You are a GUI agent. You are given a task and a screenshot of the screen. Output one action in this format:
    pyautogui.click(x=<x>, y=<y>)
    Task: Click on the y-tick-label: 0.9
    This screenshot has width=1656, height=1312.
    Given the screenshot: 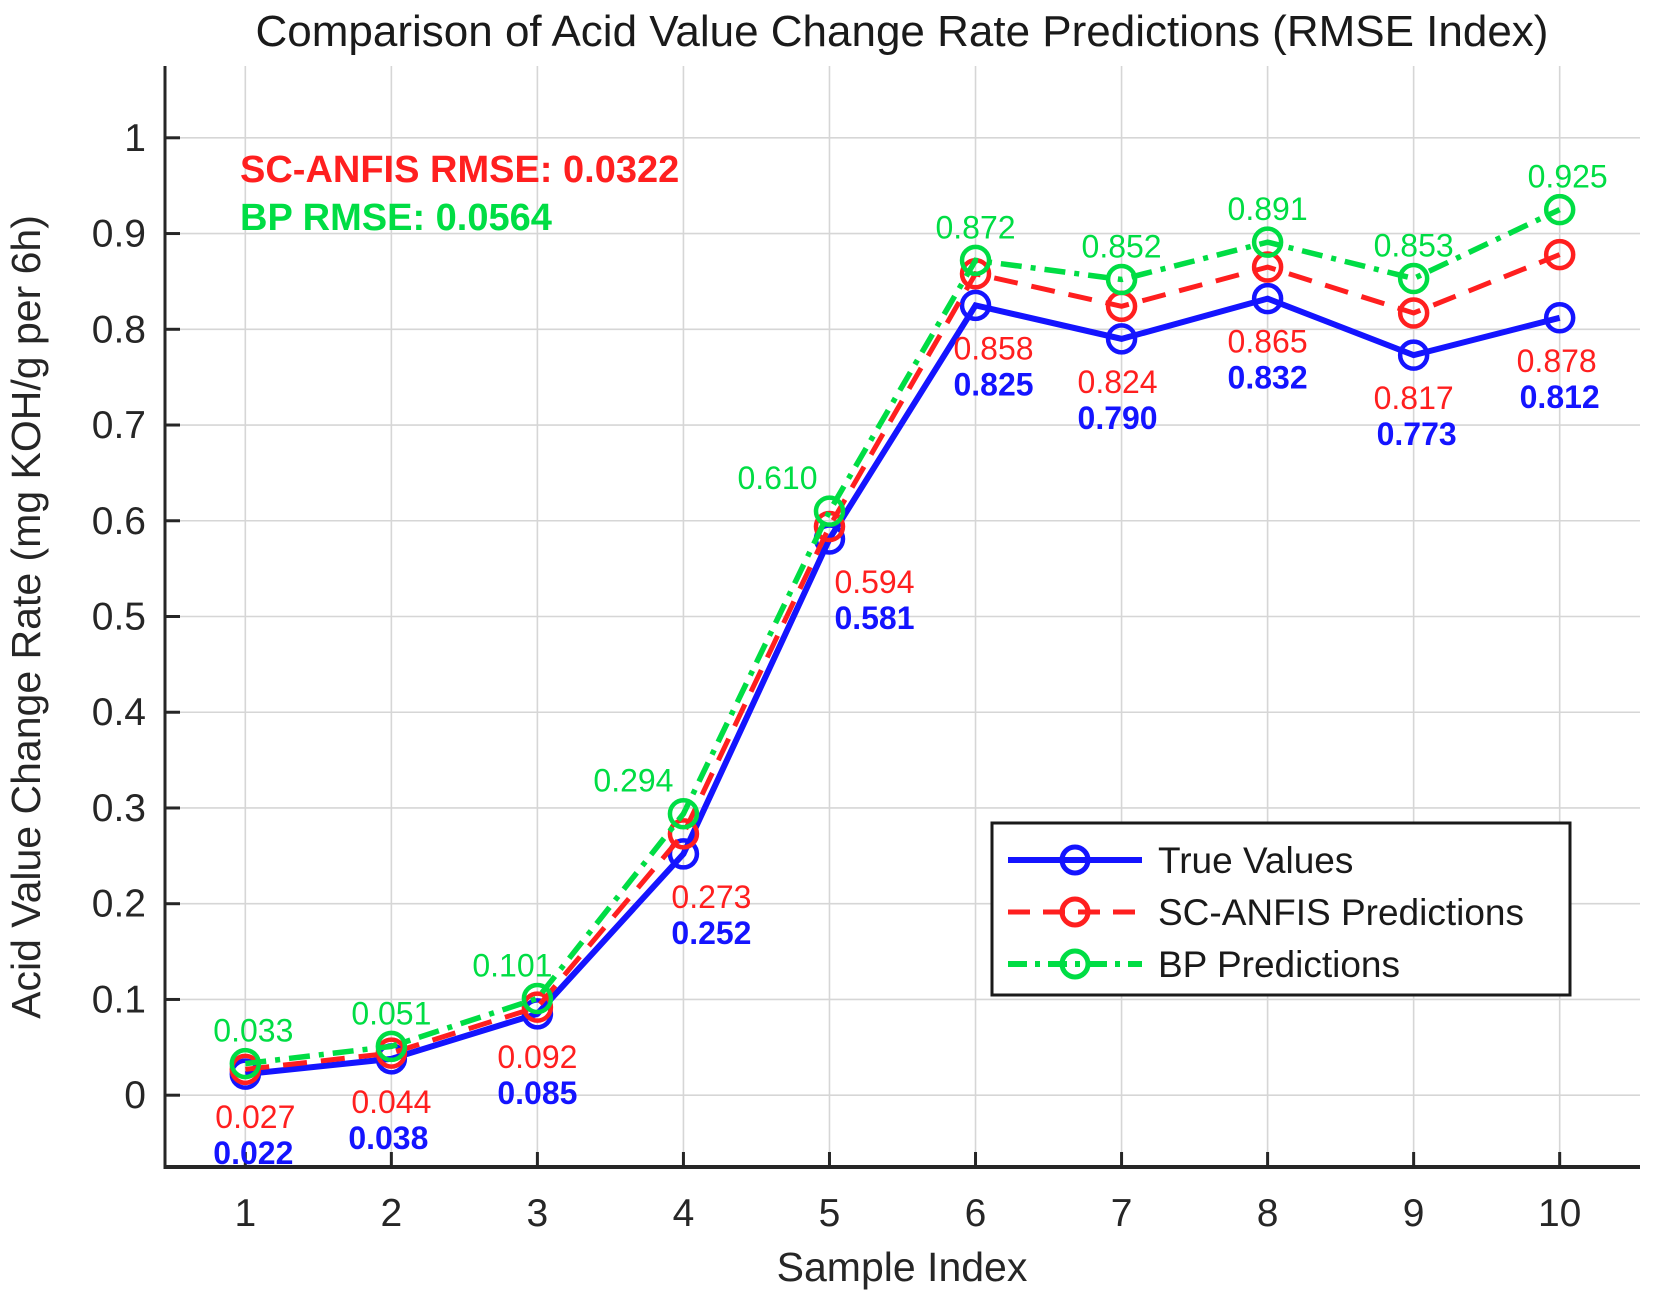 What is the action you would take?
    pyautogui.click(x=119, y=234)
    